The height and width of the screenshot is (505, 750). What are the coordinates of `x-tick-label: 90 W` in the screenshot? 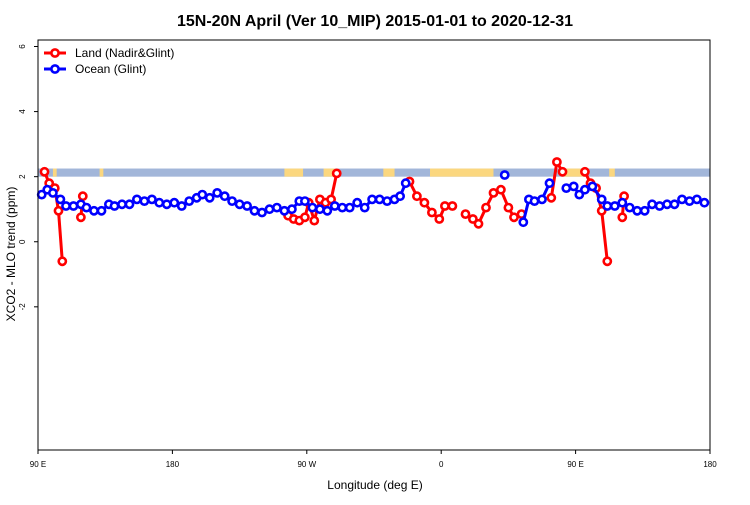 It's located at (306, 464).